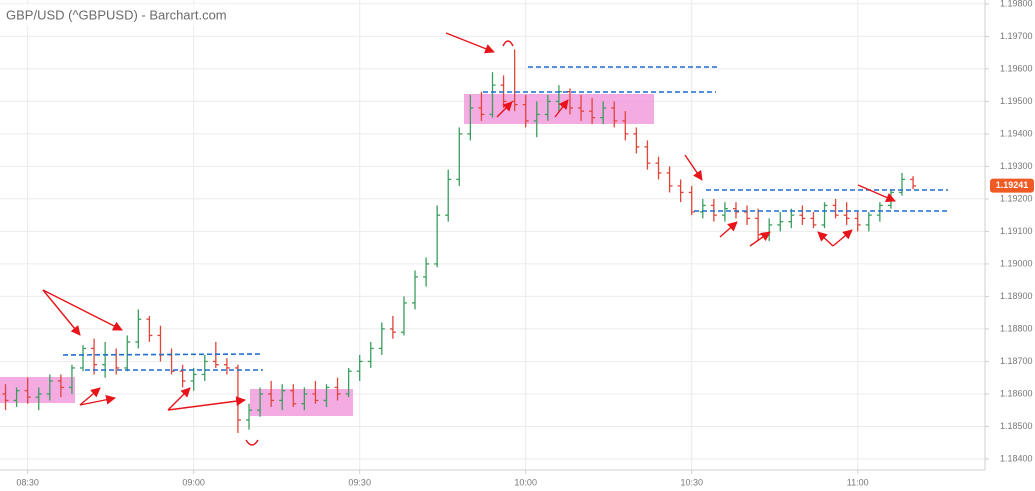  Describe the element at coordinates (1016, 328) in the screenshot. I see `y-tick-label: 1.18800` at that location.